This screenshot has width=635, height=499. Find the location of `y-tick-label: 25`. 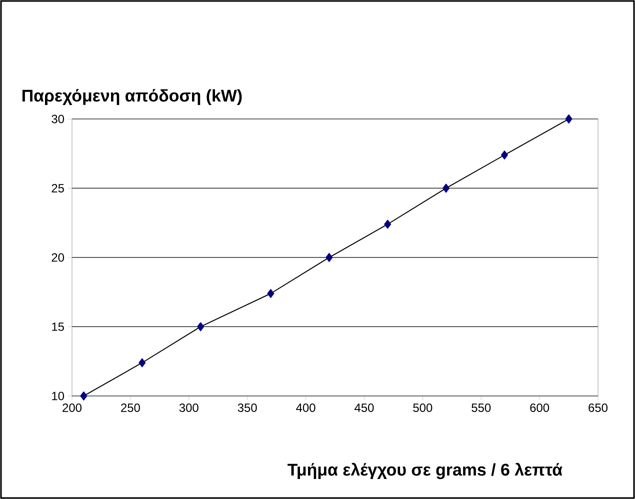

y-tick-label: 25 is located at coordinates (58, 188).